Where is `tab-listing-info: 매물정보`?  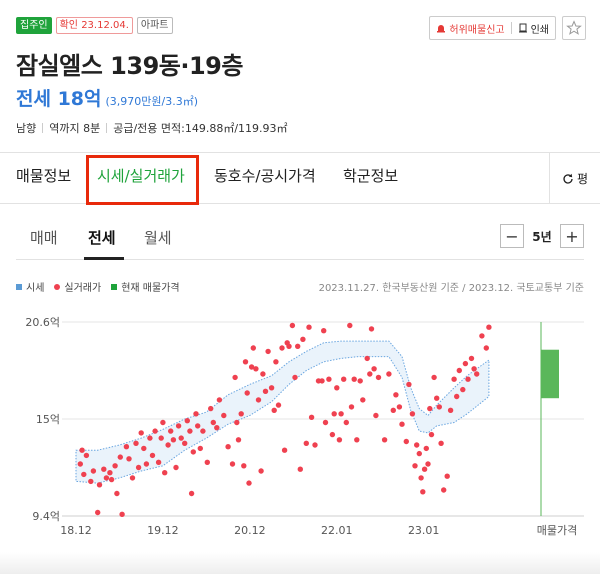
tab-listing-info: 매물정보 is located at coordinates (44, 176).